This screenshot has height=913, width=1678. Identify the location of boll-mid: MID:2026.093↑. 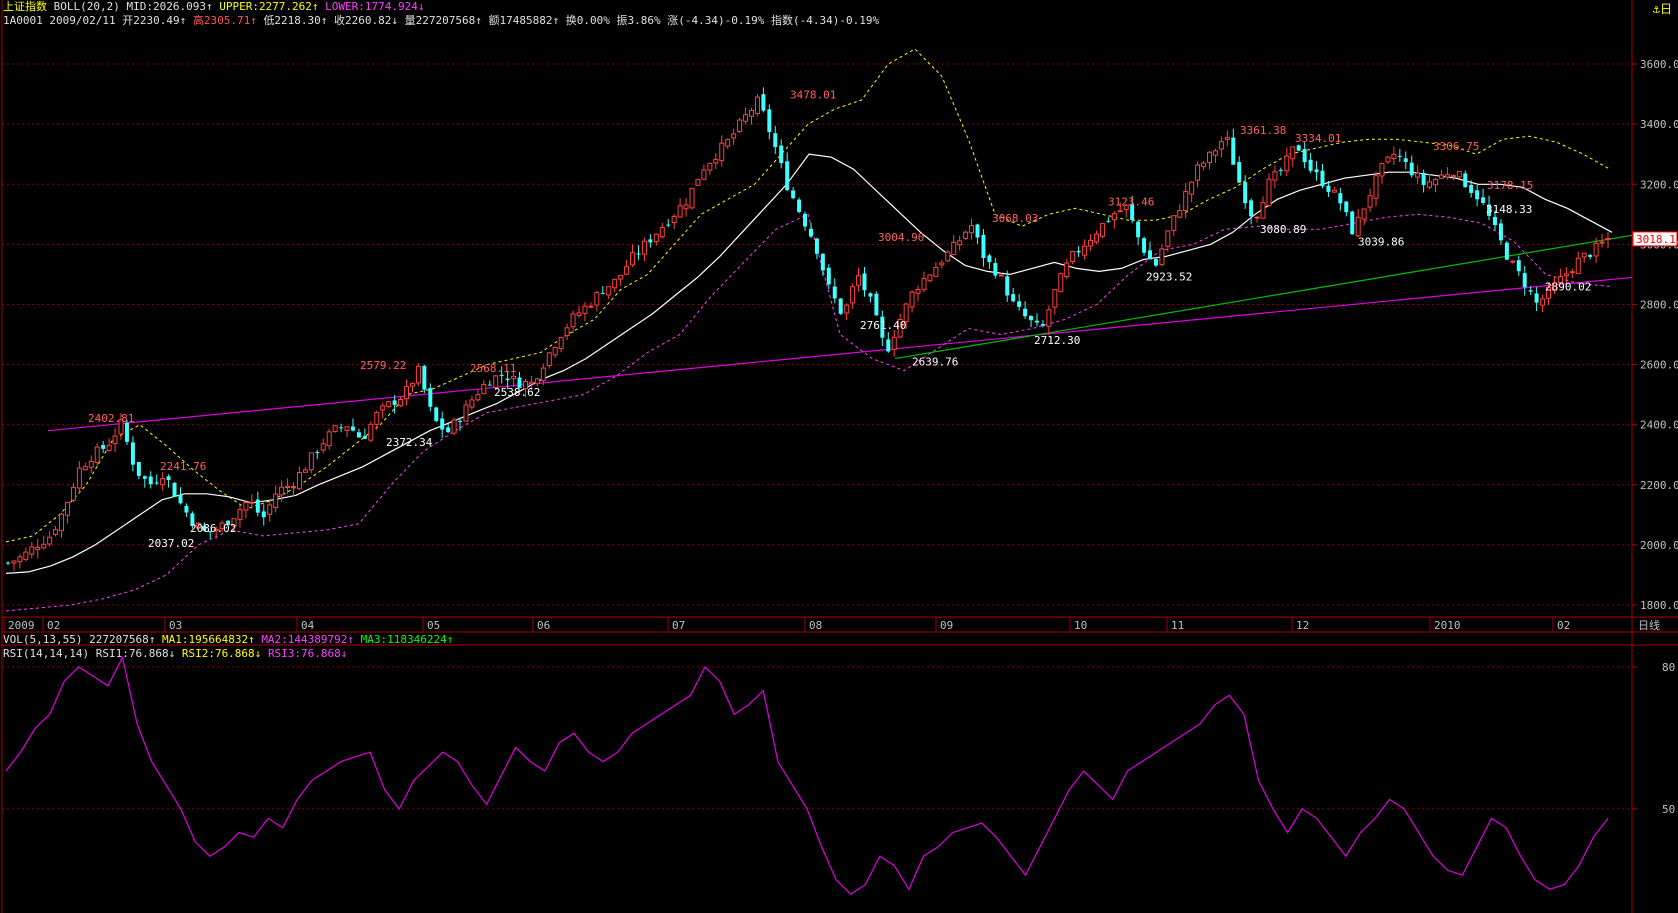
(169, 6).